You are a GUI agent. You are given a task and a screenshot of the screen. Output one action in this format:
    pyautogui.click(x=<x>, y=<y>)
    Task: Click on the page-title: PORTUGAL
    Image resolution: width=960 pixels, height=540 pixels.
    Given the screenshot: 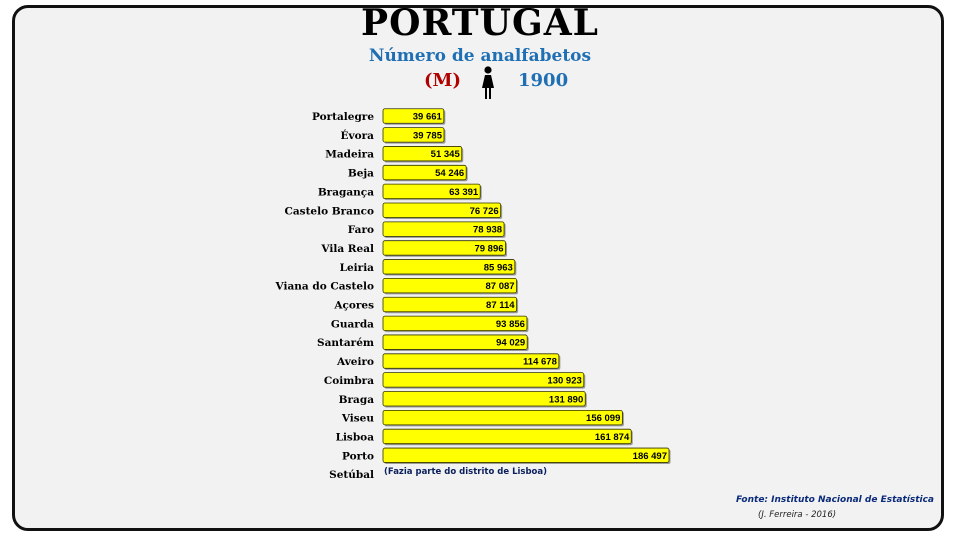 What is the action you would take?
    pyautogui.click(x=480, y=23)
    